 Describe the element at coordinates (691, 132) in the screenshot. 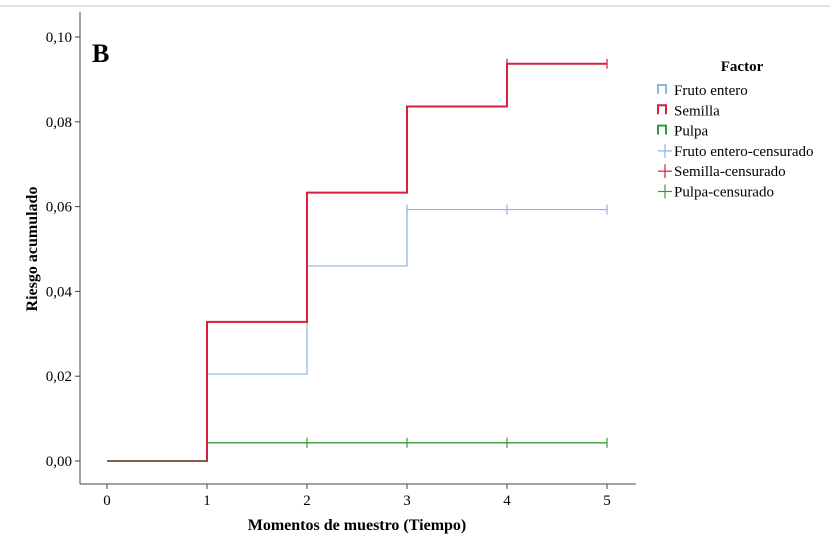

I see `legend-label: Pulpa` at that location.